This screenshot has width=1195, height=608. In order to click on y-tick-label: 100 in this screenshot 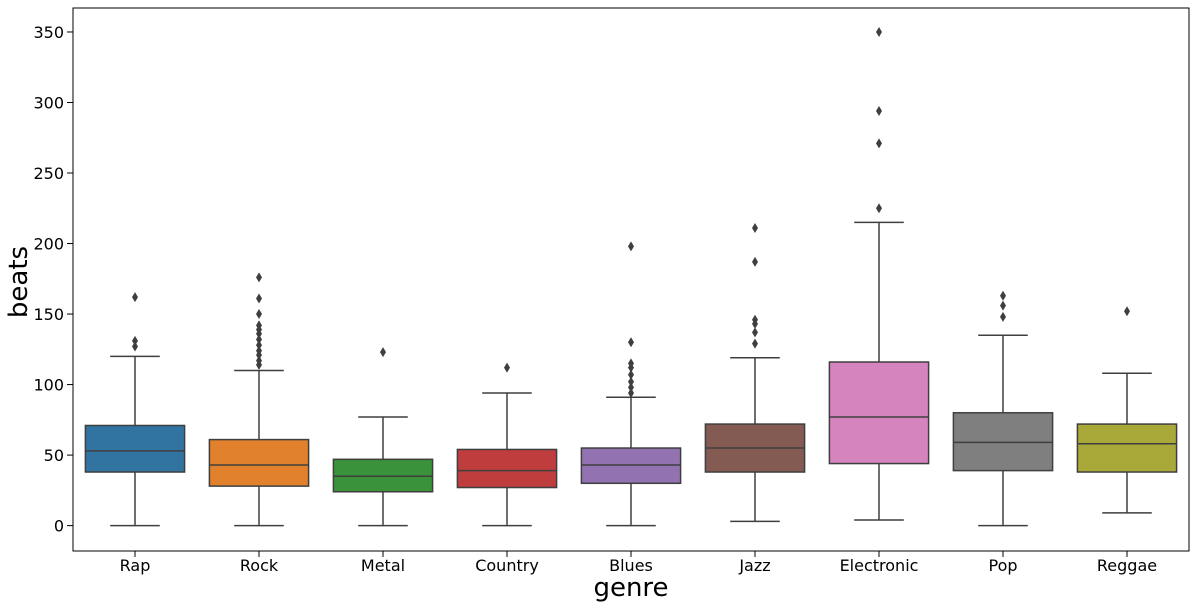, I will do `click(48, 385)`.